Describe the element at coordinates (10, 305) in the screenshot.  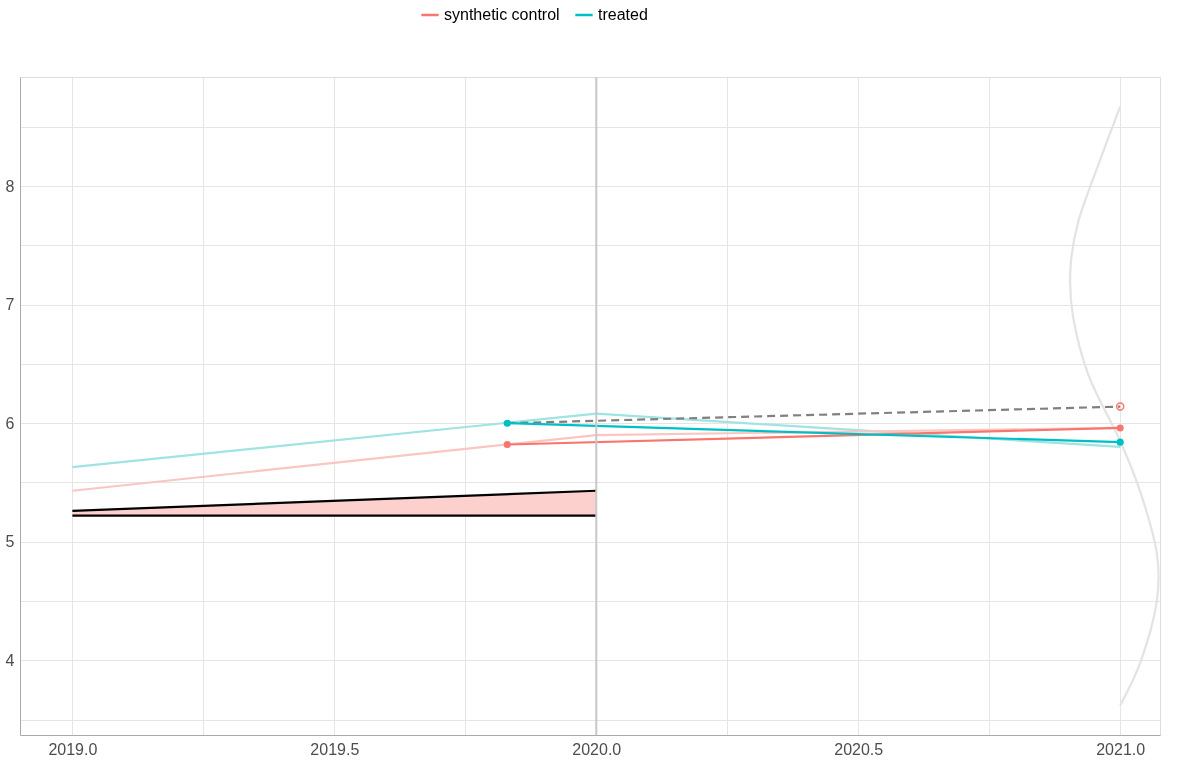
I see `y-tick-label: 7` at that location.